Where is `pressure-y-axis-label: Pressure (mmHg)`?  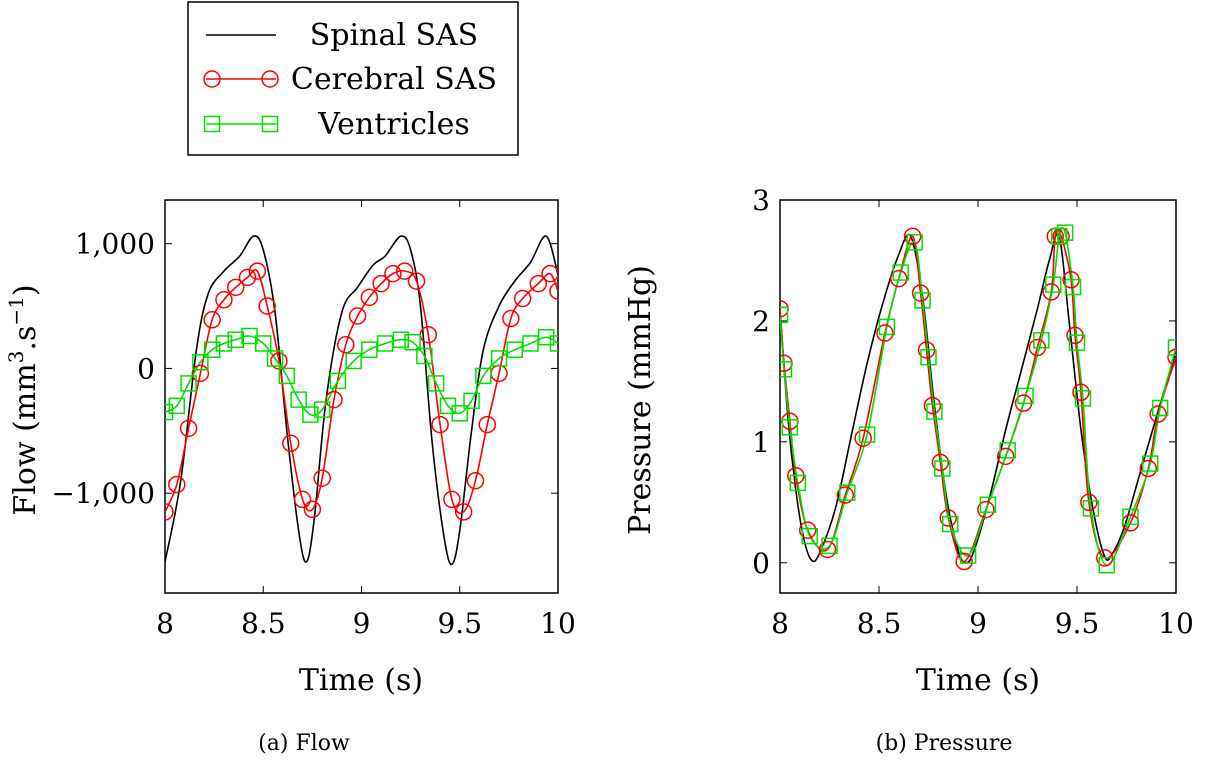 pressure-y-axis-label: Pressure (mmHg) is located at coordinates (640, 400).